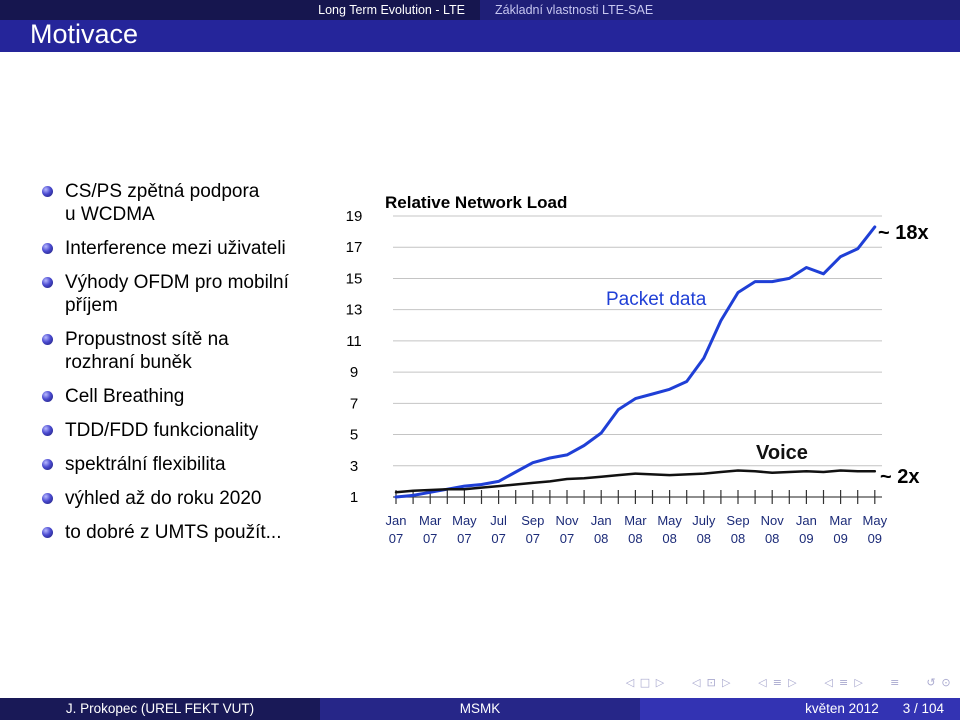  I want to click on y-tick-label: 17, so click(354, 247).